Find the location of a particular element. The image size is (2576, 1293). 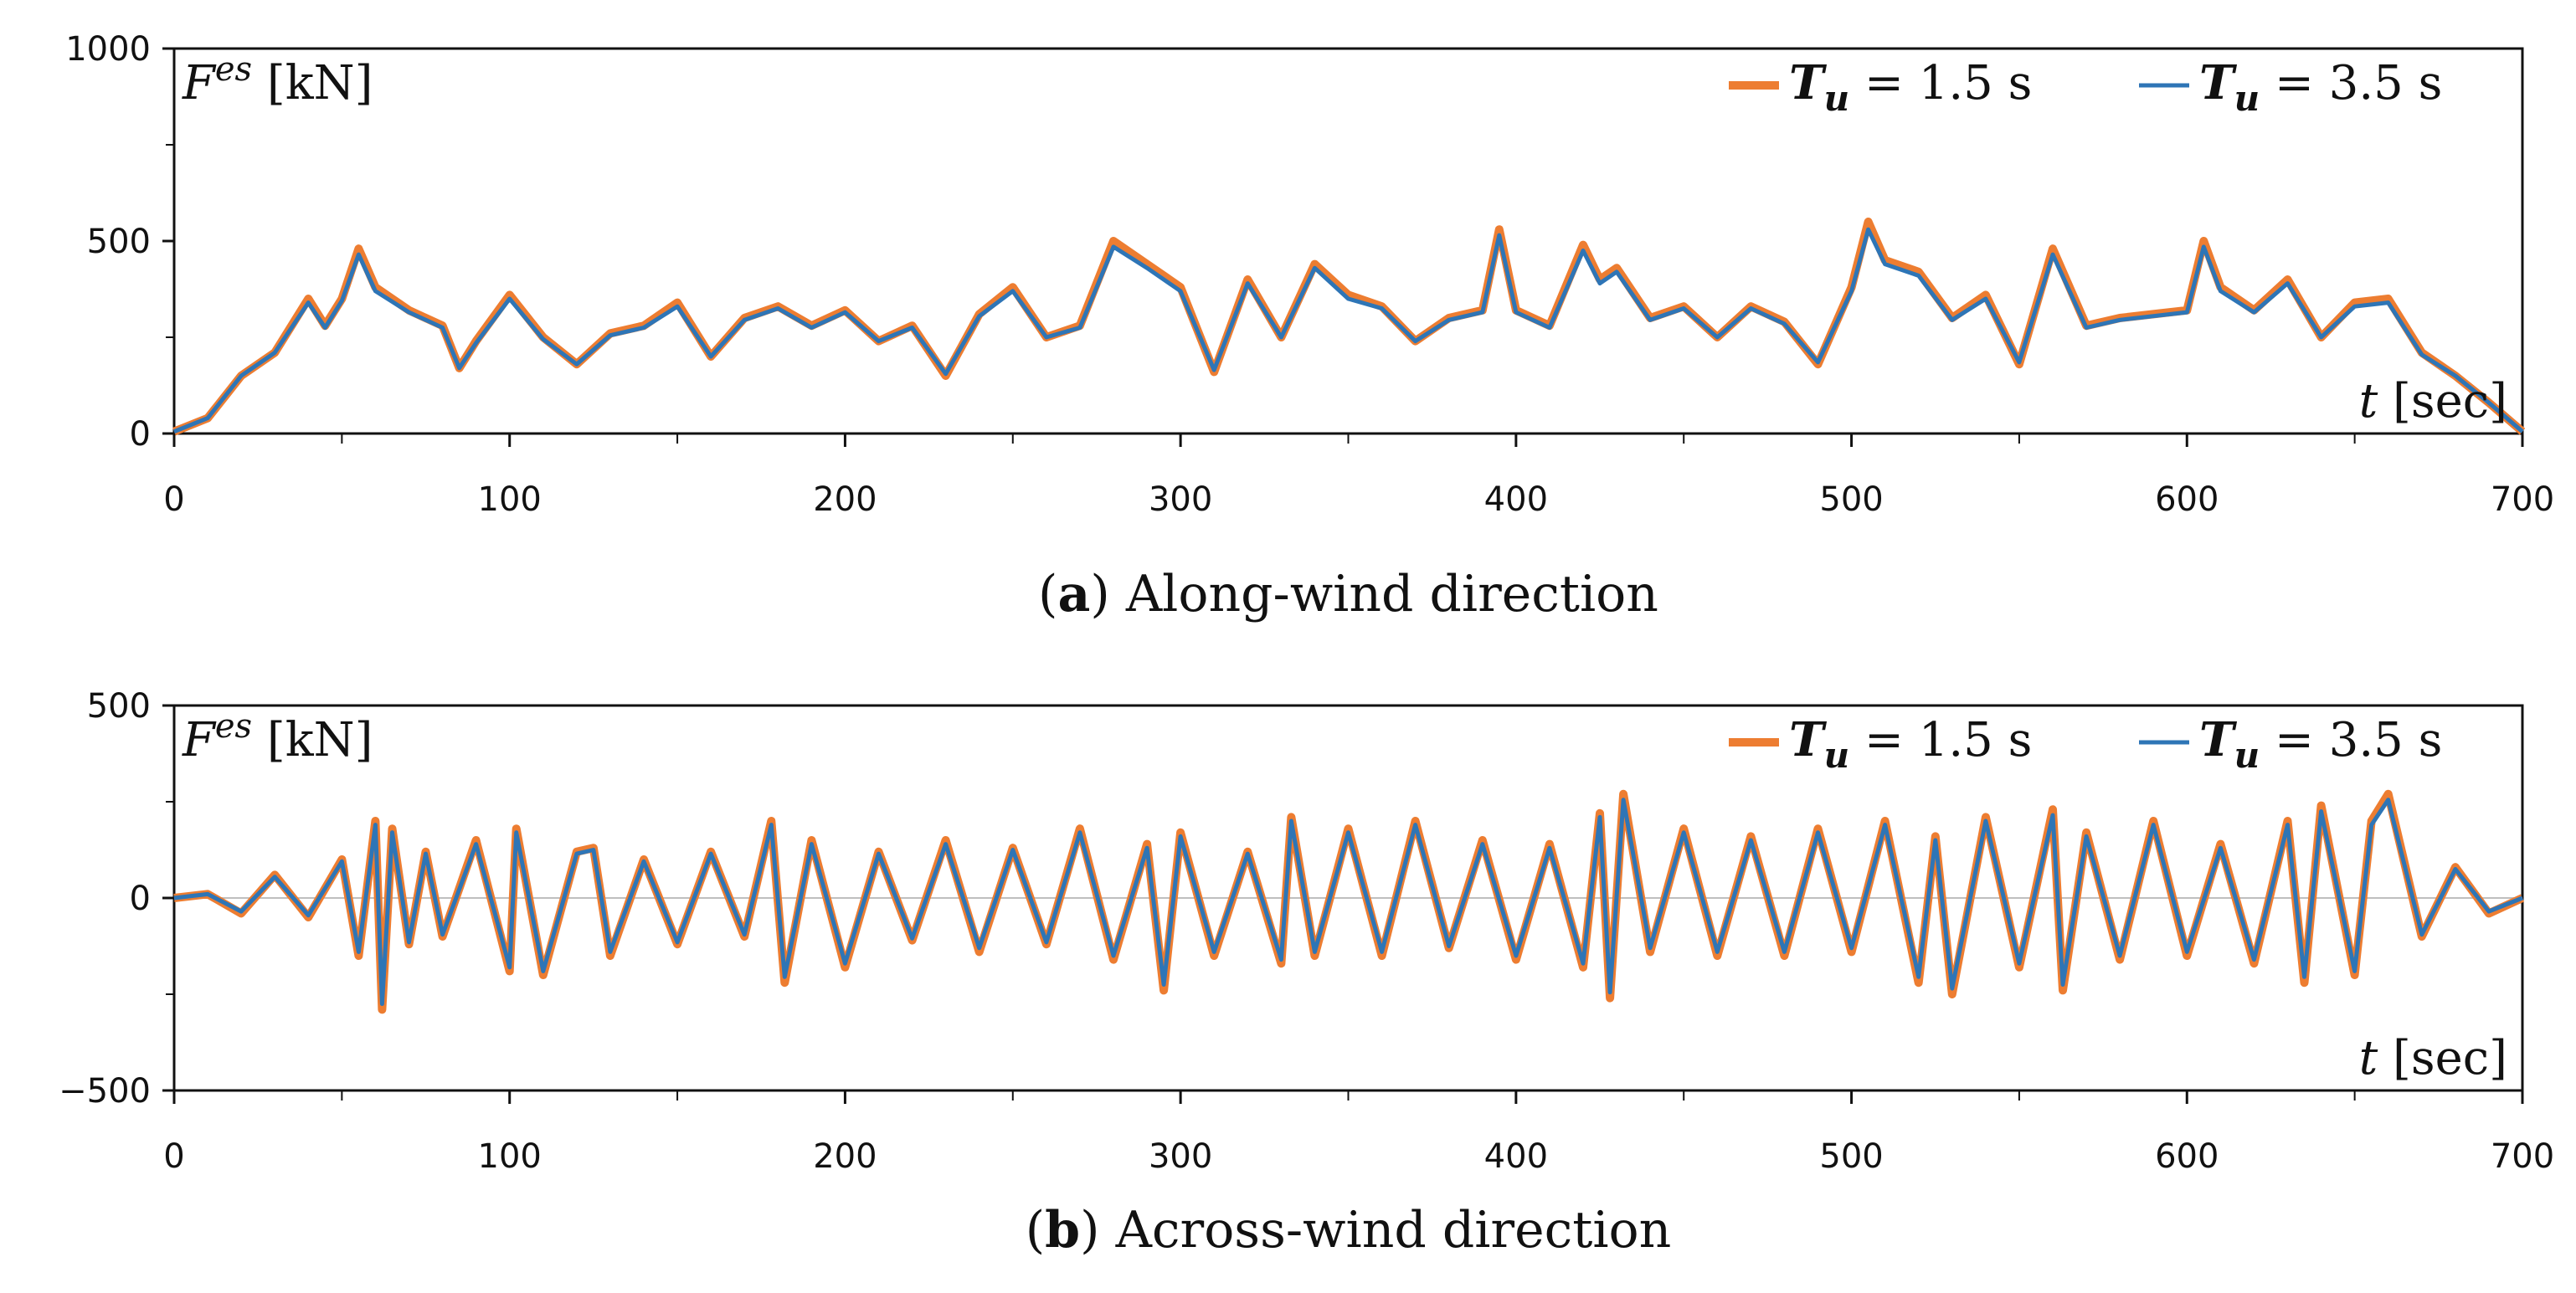

y-tick-label: 1000 is located at coordinates (108, 50).